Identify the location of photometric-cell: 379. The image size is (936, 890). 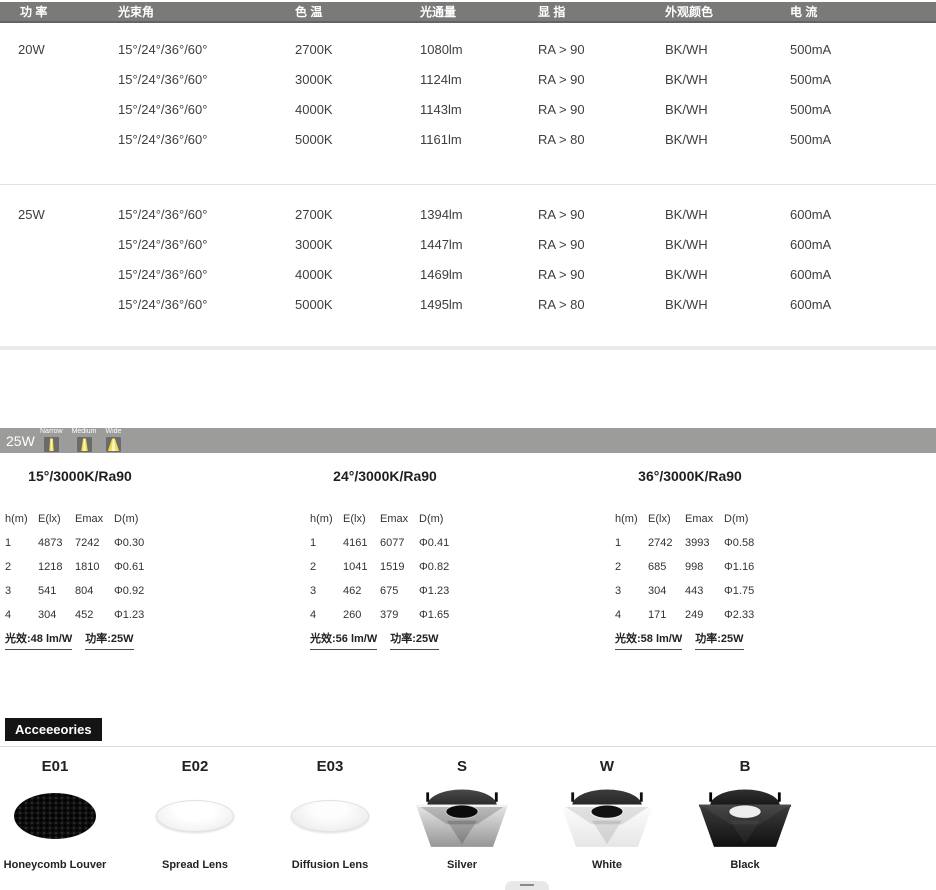
(389, 615).